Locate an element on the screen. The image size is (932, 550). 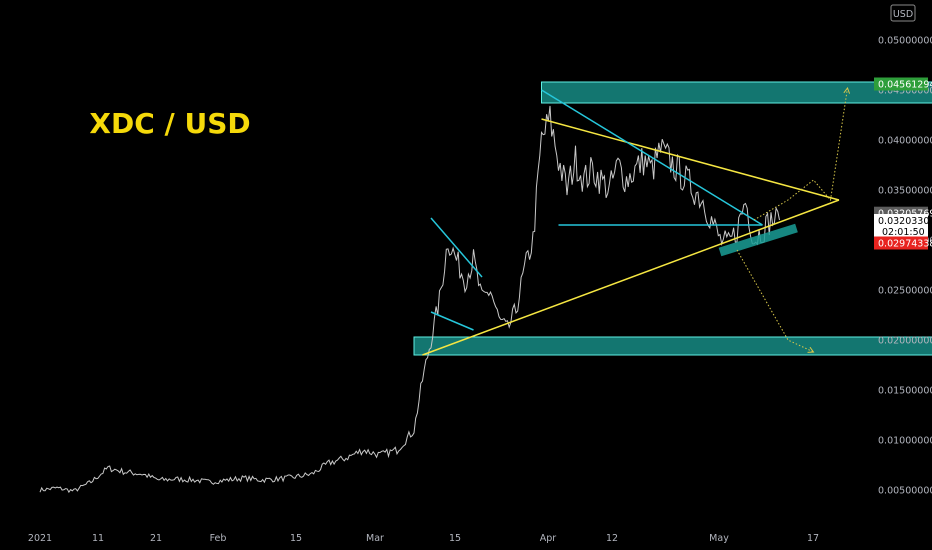
target-price-tag: 0.04561294 is located at coordinates (905, 85).